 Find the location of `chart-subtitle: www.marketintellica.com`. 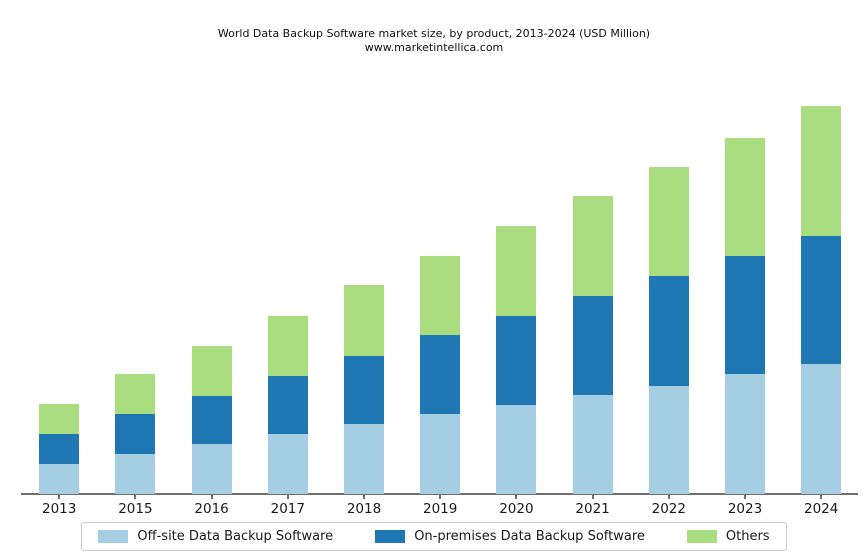

chart-subtitle: www.marketintellica.com is located at coordinates (434, 47).